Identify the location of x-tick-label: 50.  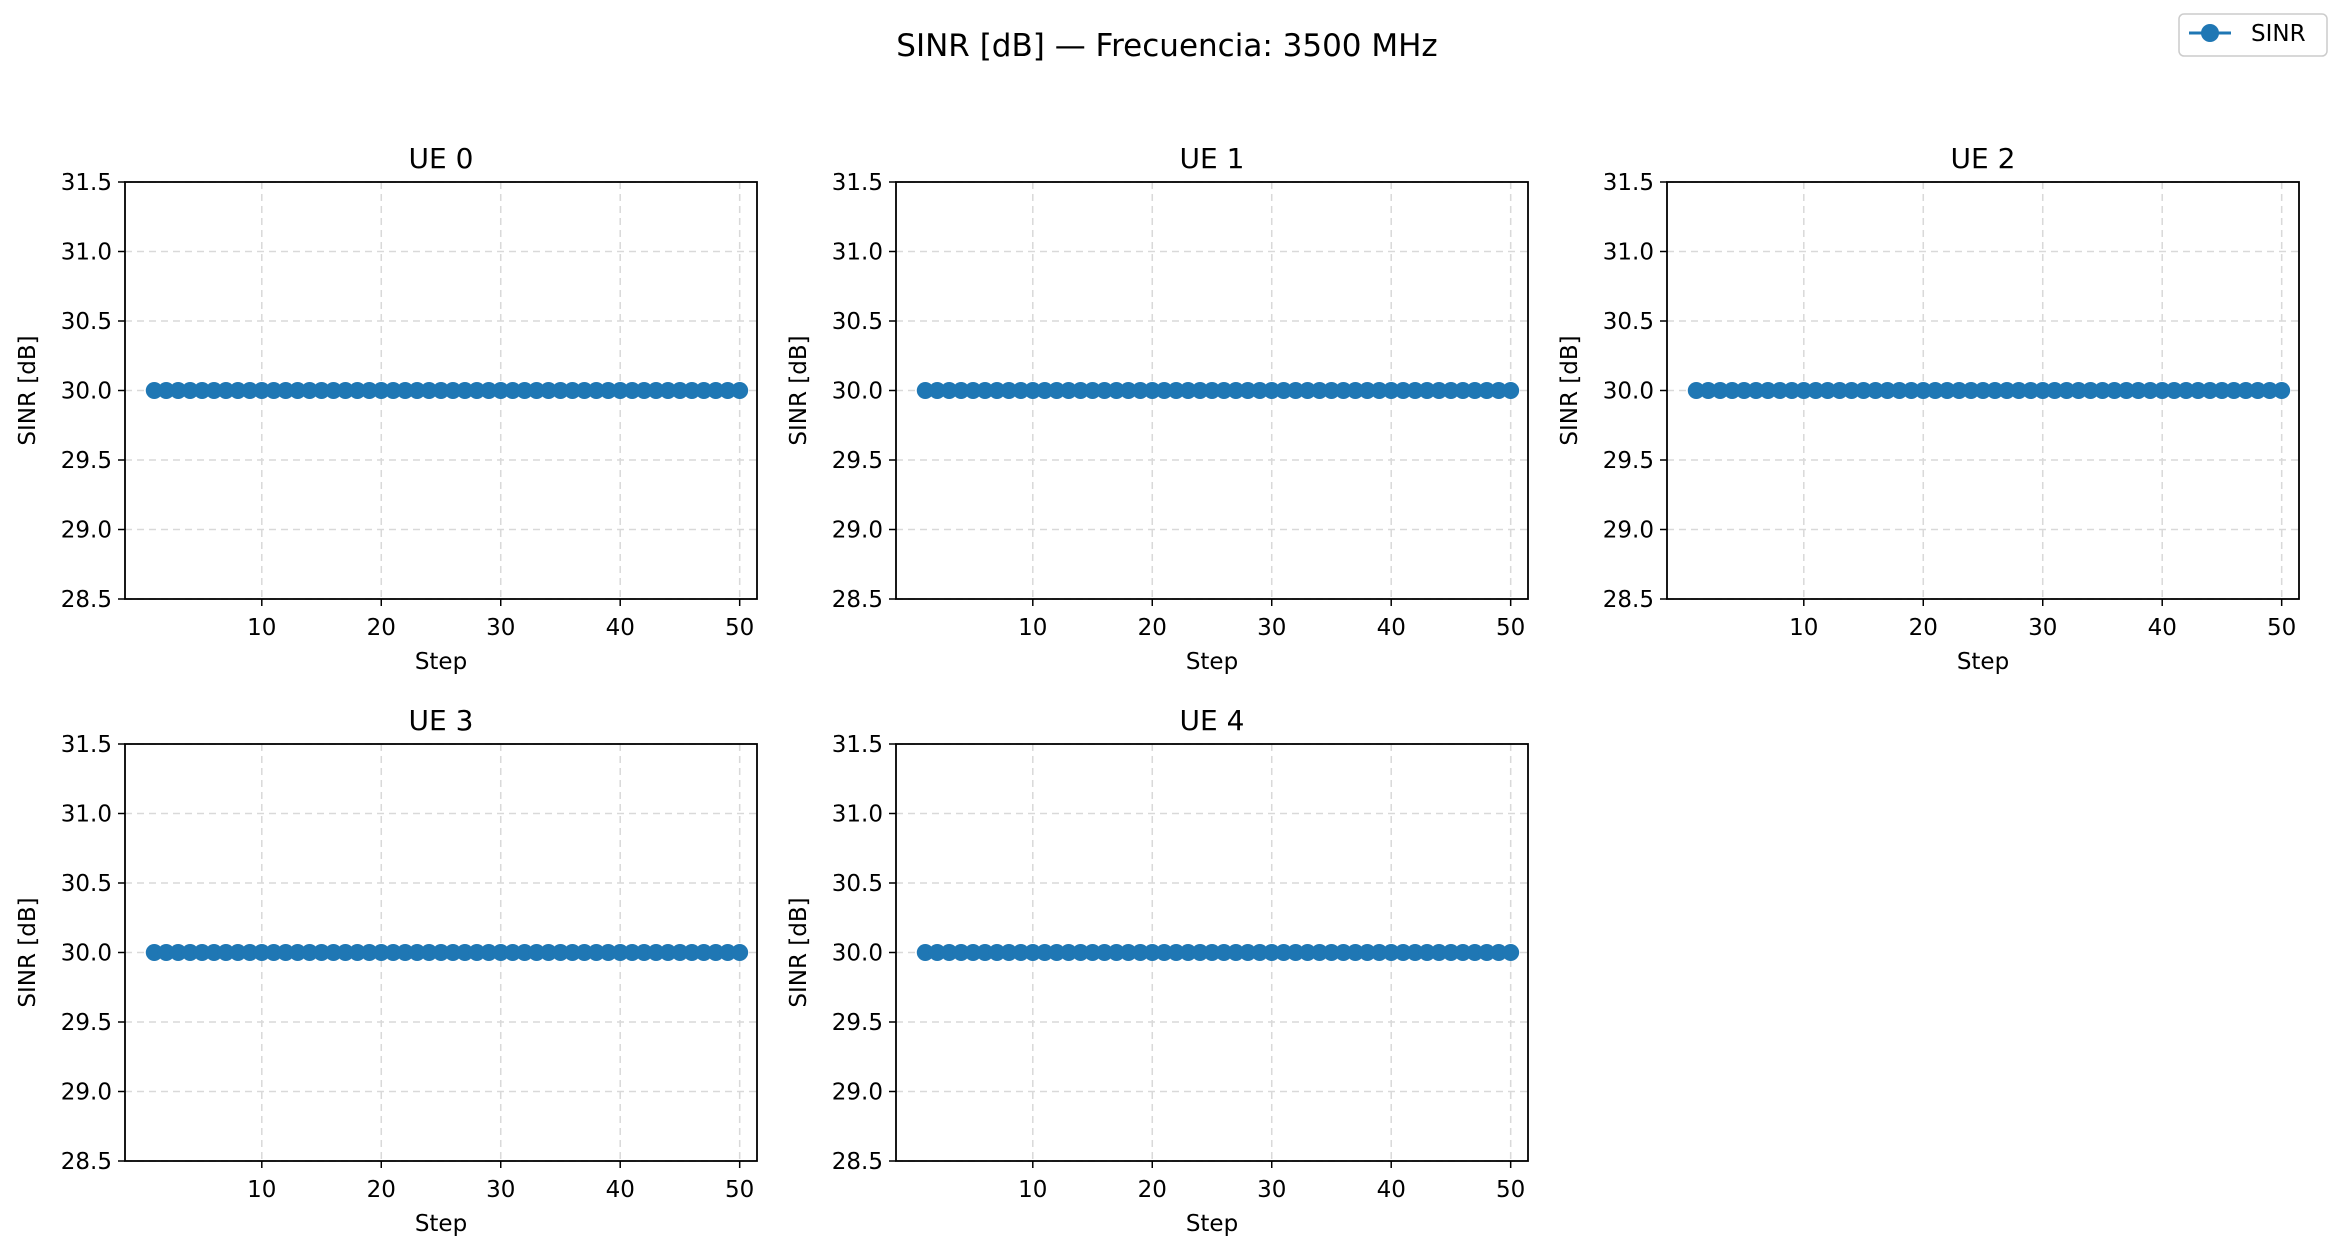
(1510, 1190).